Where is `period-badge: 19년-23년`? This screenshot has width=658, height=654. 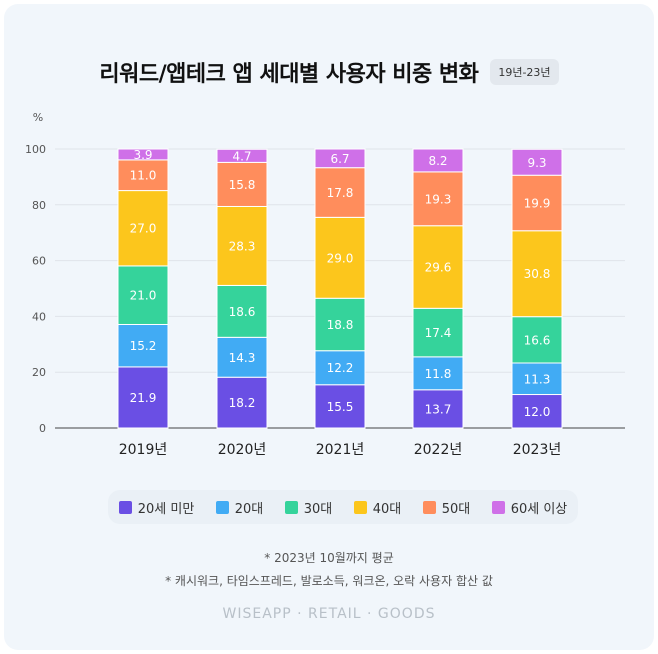
period-badge: 19년-23년 is located at coordinates (524, 72).